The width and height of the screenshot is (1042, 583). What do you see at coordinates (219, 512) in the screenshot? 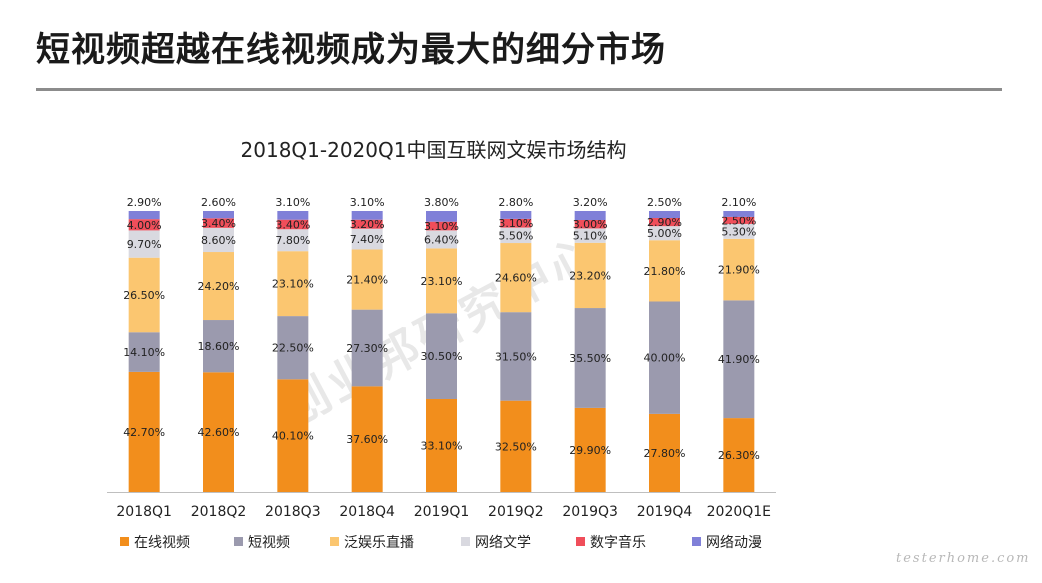
I see `x-tick-label: 2018Q2` at bounding box center [219, 512].